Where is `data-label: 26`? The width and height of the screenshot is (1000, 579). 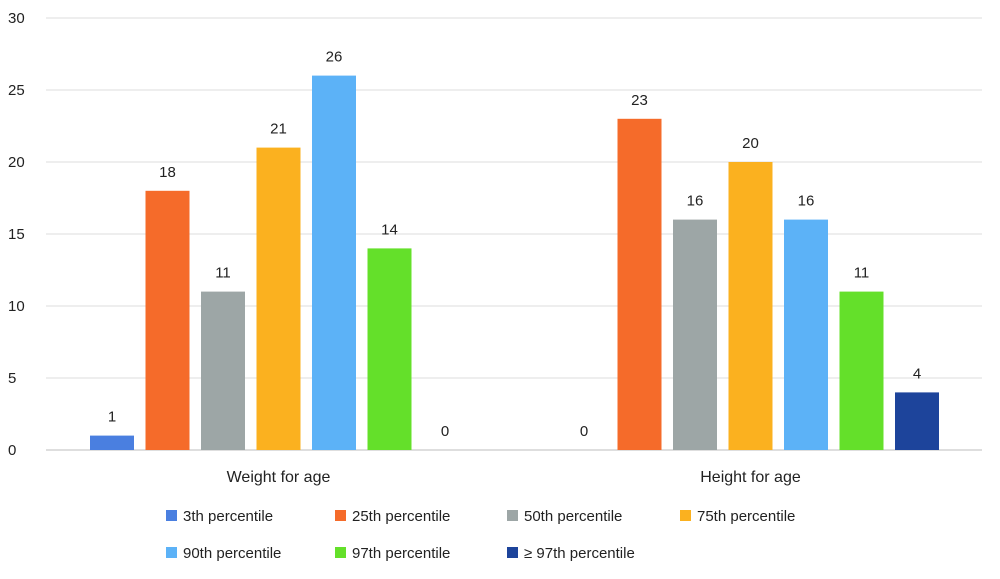
data-label: 26 is located at coordinates (334, 57).